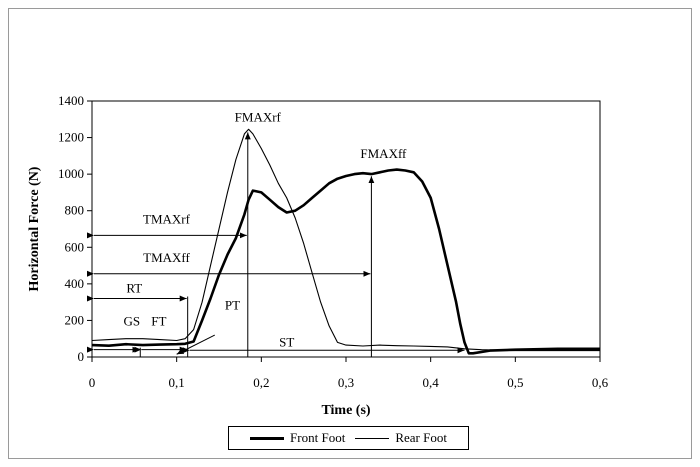 This screenshot has width=700, height=467. What do you see at coordinates (134, 287) in the screenshot?
I see `annotation-label-rt: RT` at bounding box center [134, 287].